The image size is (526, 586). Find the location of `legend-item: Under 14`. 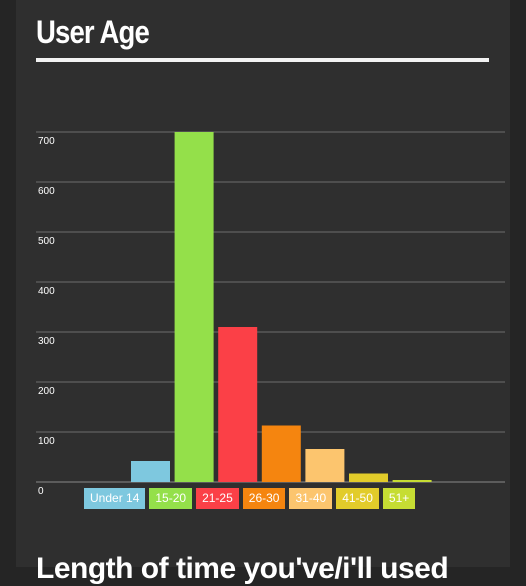

legend-item: Under 14 is located at coordinates (115, 498).